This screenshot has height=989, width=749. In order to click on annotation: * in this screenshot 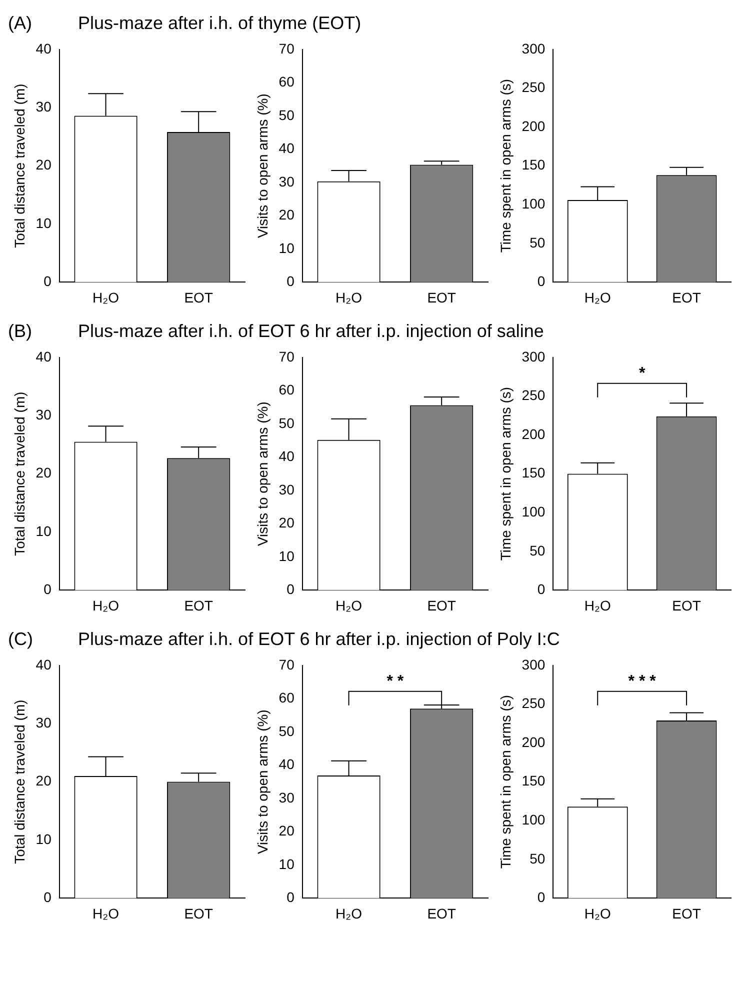, I will do `click(642, 373)`.